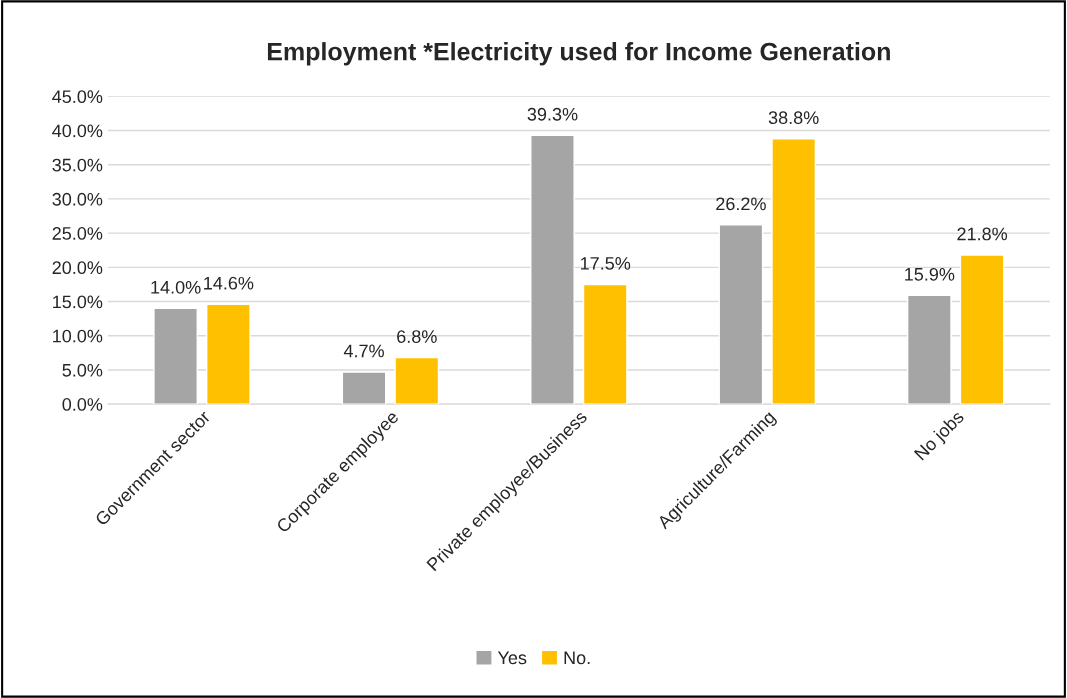 The height and width of the screenshot is (698, 1067). Describe the element at coordinates (577, 658) in the screenshot. I see `legend-label: No.` at that location.